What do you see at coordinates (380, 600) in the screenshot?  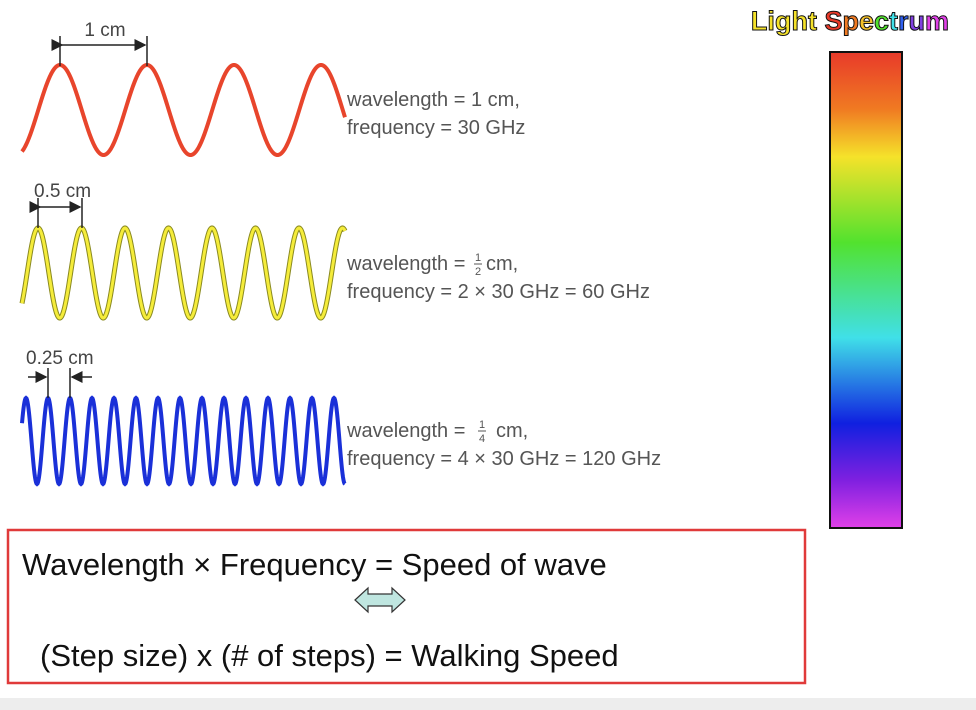 I see `equivalence-arrow` at bounding box center [380, 600].